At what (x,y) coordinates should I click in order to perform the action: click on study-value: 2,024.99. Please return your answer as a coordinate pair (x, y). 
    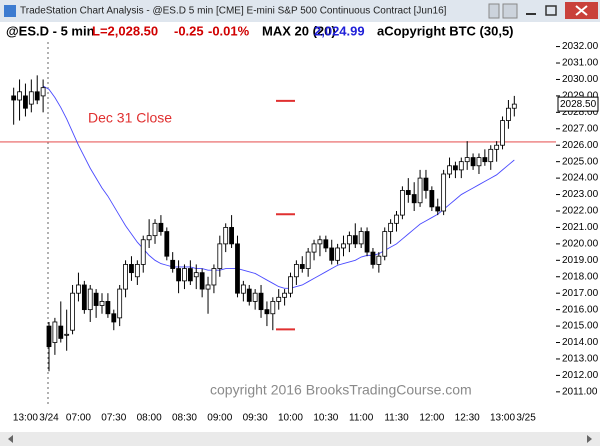
    Looking at the image, I should click on (339, 30).